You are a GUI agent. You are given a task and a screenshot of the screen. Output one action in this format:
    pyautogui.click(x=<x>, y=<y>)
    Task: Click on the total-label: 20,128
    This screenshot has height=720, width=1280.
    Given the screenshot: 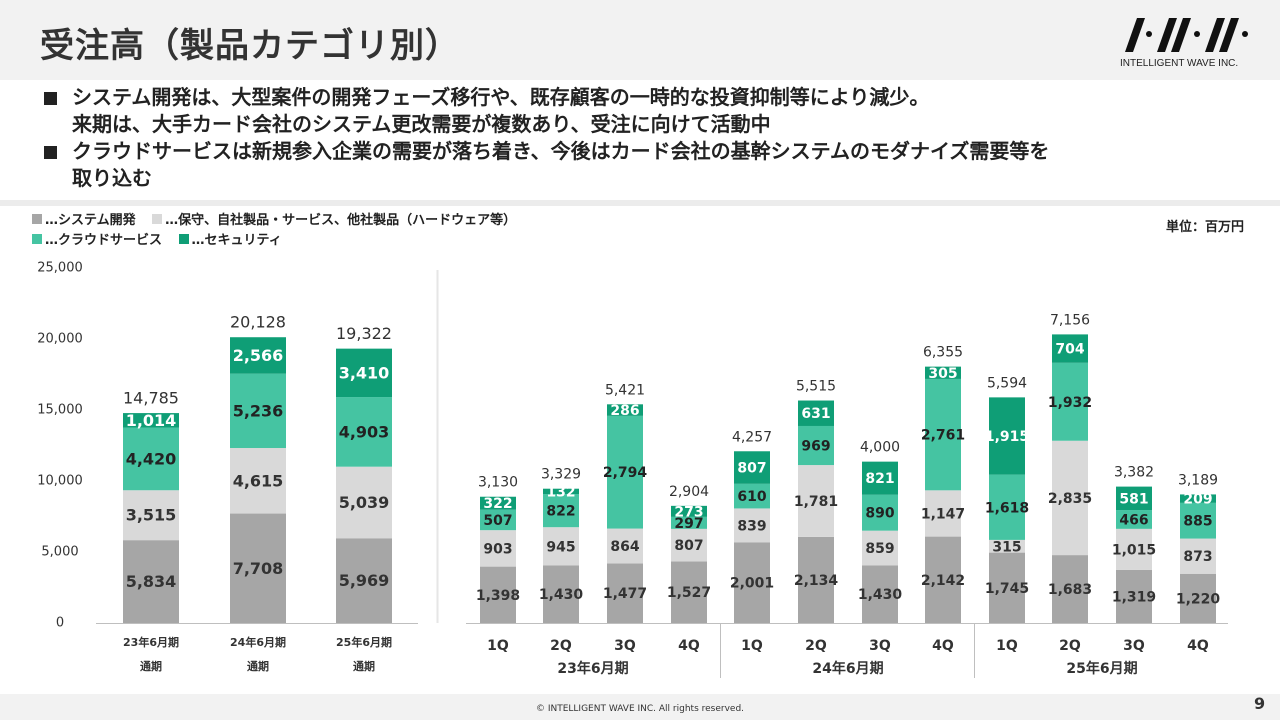 What is the action you would take?
    pyautogui.click(x=258, y=322)
    